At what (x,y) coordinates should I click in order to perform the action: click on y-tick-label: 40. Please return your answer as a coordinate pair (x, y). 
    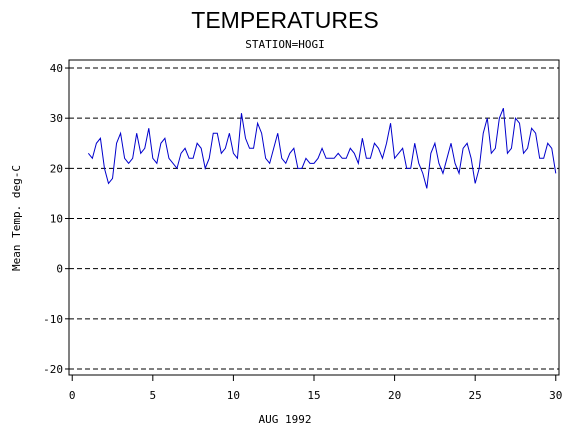
    Looking at the image, I should click on (56, 68).